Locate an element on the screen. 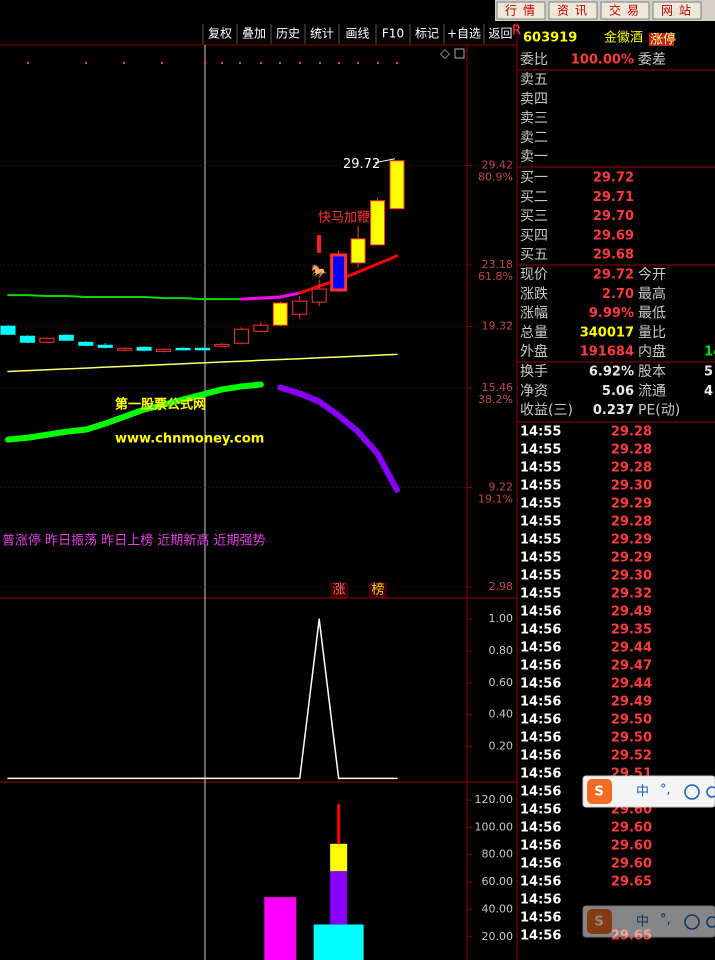  value: 100.00% is located at coordinates (602, 60).